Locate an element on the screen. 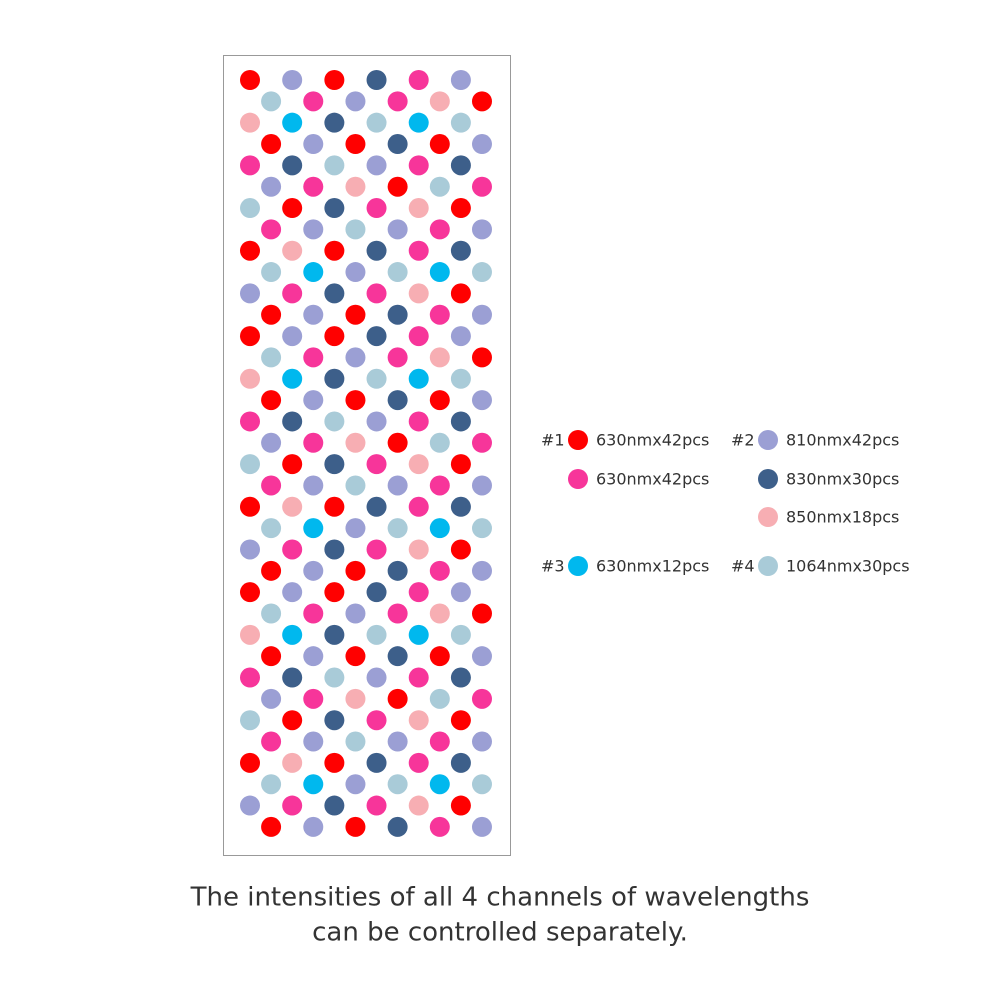 The width and height of the screenshot is (1000, 1000). legend-item: 830nmx30pcs is located at coordinates (842, 479).